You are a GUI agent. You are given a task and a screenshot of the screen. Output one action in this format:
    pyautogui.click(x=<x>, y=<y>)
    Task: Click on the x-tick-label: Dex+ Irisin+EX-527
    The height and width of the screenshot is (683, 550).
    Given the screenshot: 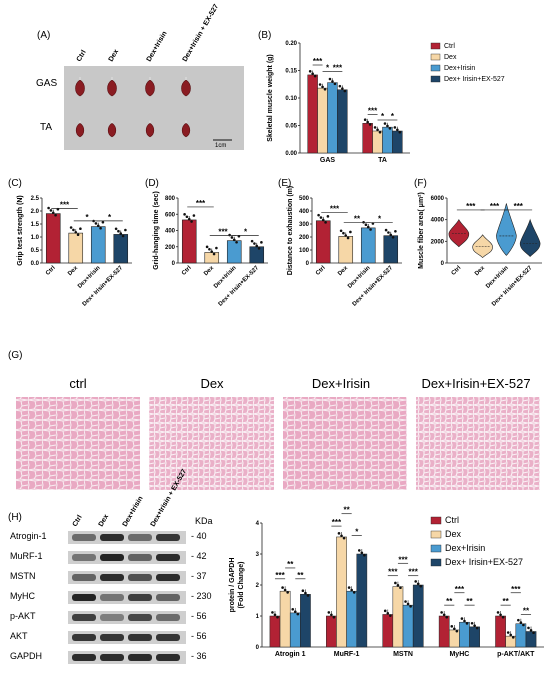 What is the action you would take?
    pyautogui.click(x=103, y=286)
    